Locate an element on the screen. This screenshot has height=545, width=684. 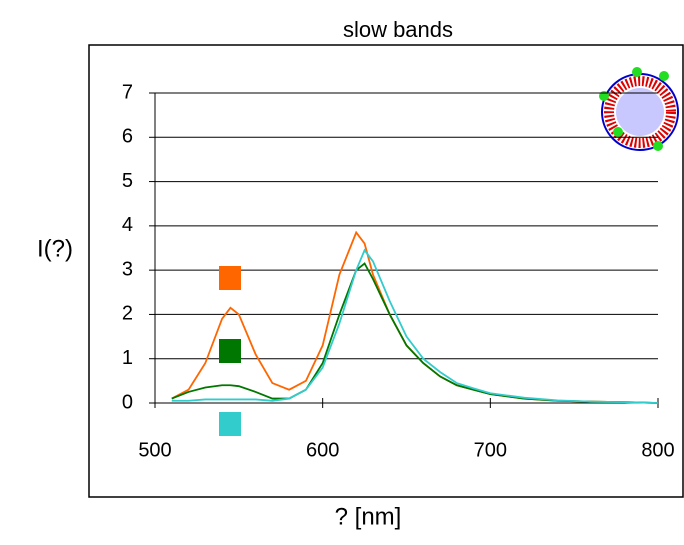
x-tick-label: 700 is located at coordinates (490, 450).